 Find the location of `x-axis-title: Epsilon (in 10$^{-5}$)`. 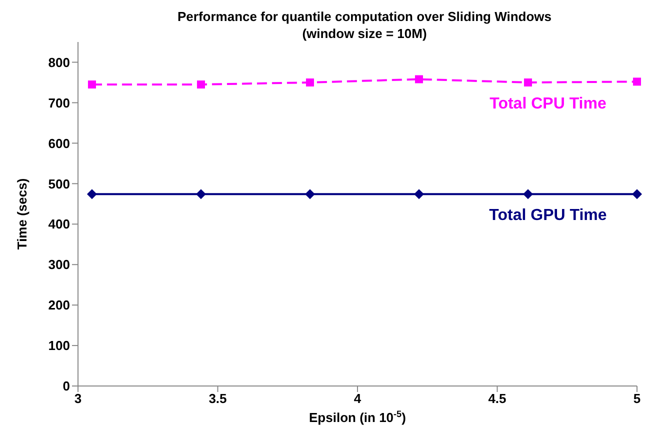

x-axis-title: Epsilon (in 10$^{-5}$) is located at coordinates (357, 417).